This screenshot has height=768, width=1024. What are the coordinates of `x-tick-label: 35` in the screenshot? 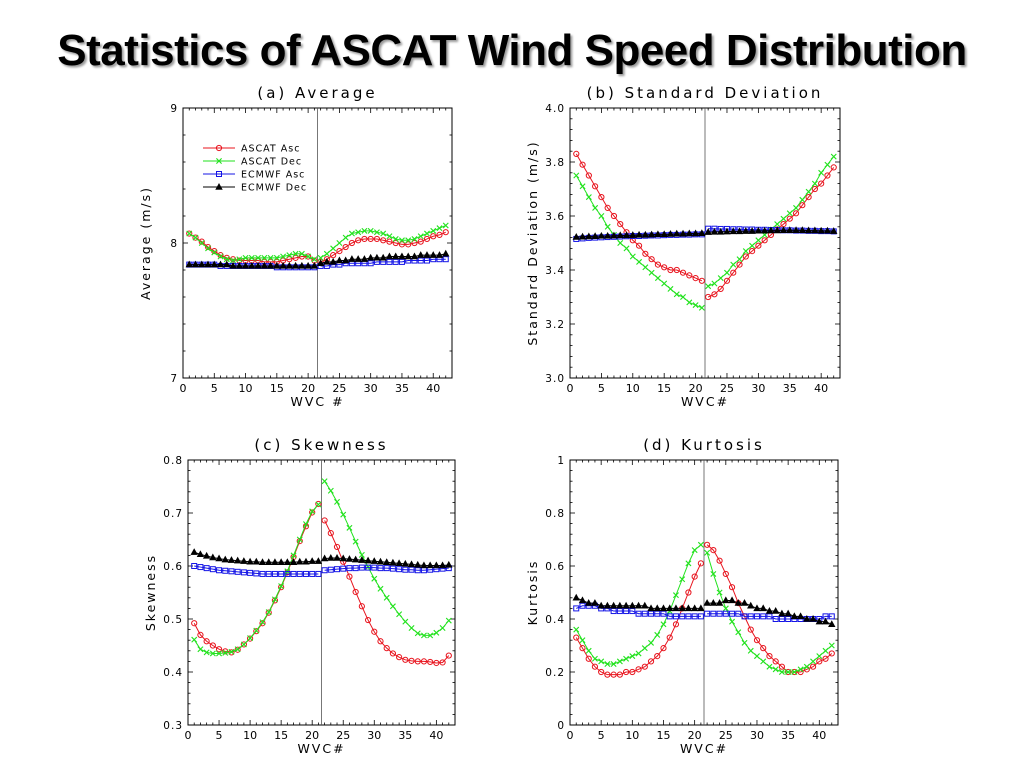 It's located at (402, 388).